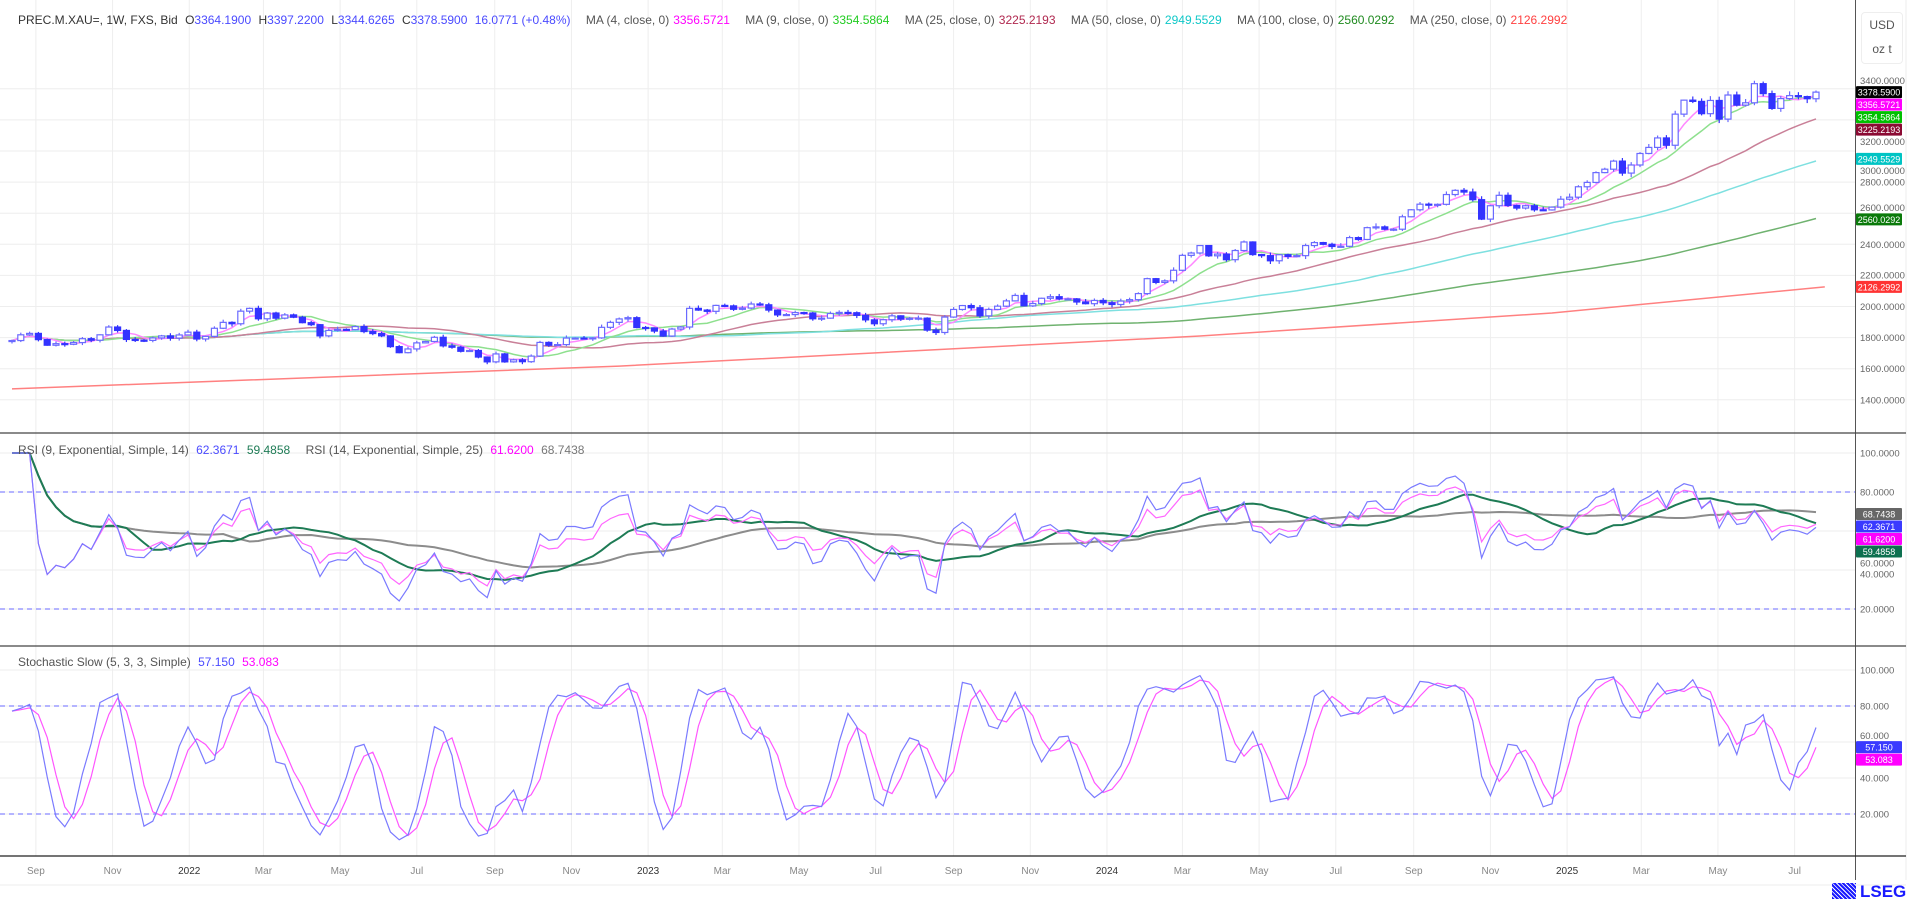 The height and width of the screenshot is (905, 1916). I want to click on price-badge-label: 3378.5900, so click(1879, 93).